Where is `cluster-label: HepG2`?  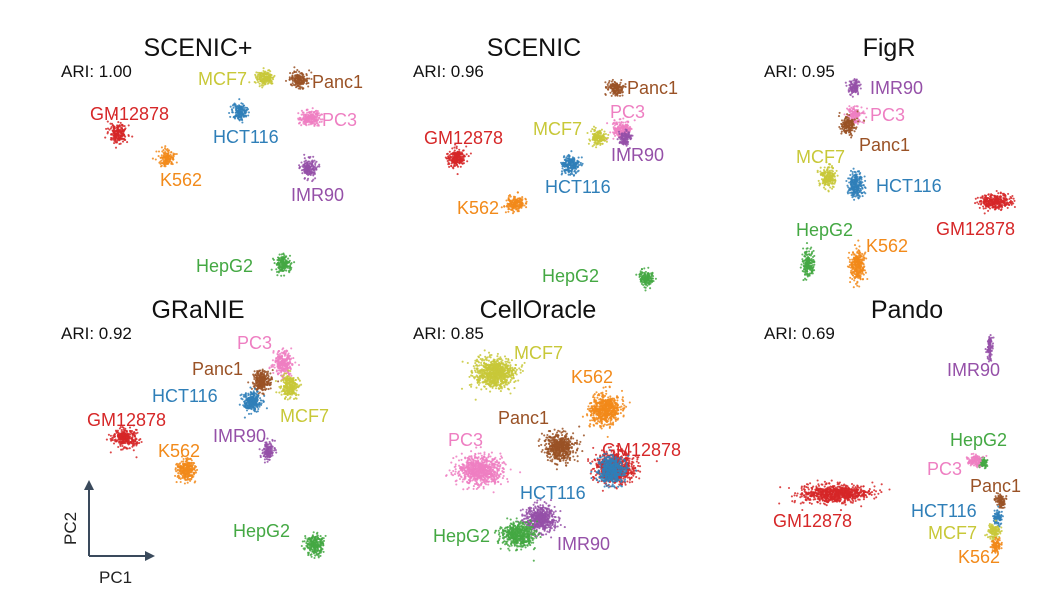 cluster-label: HepG2 is located at coordinates (224, 266).